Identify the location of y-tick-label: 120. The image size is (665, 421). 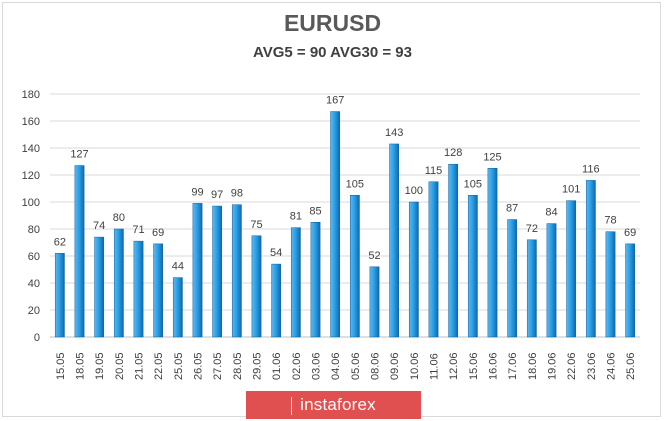
(31, 176).